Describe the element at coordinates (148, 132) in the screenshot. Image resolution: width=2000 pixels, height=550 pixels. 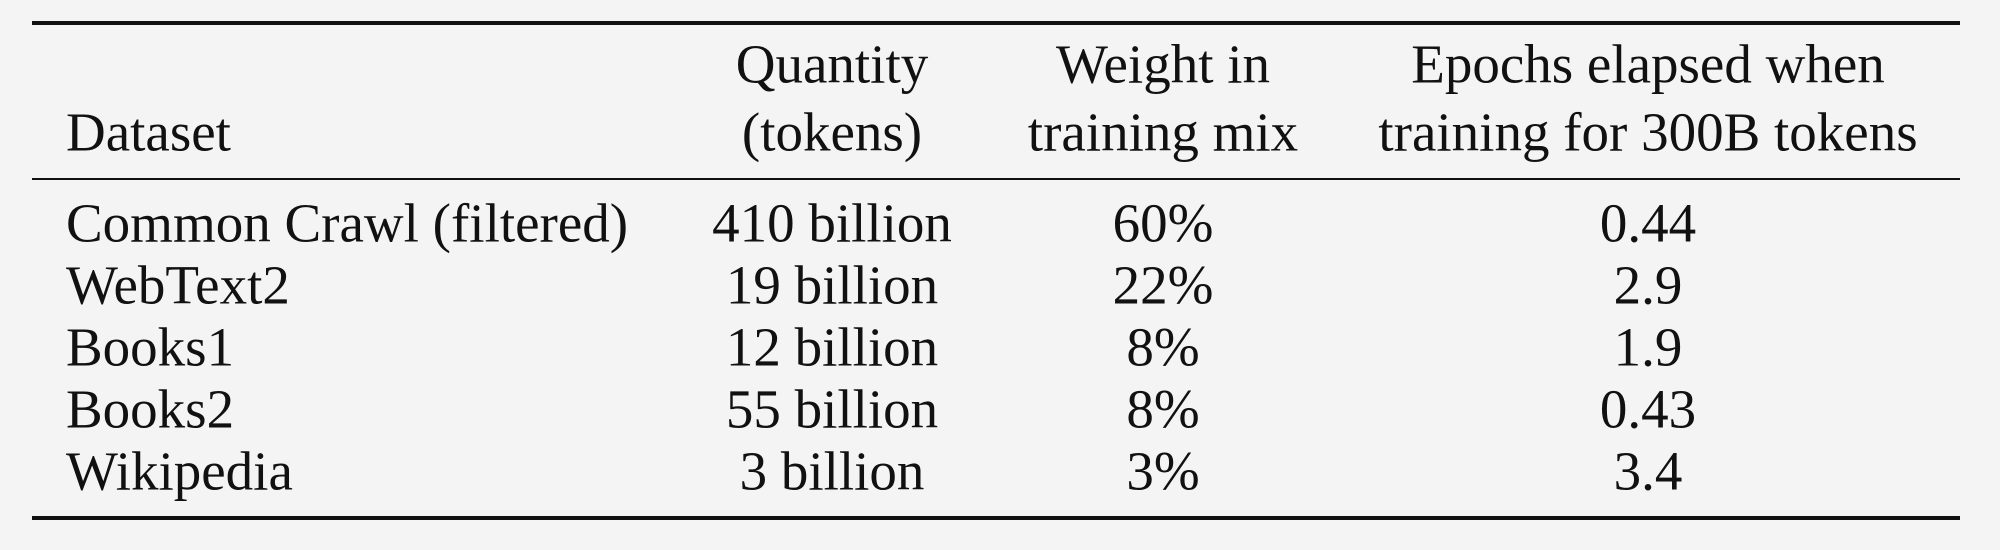
I see `column-header: Dataset` at that location.